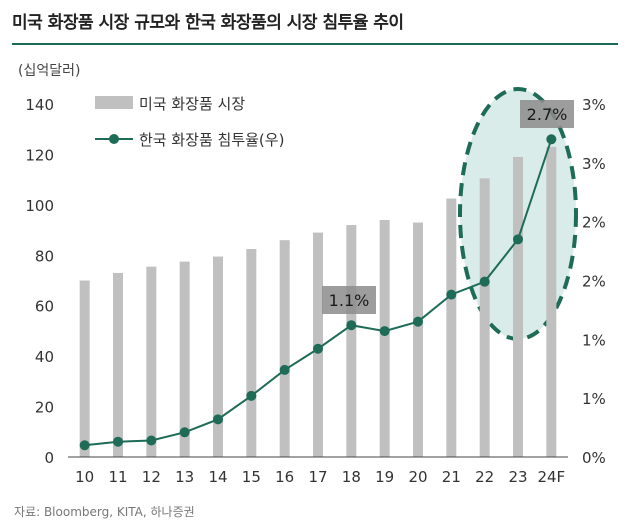  I want to click on x-tick-label-21: 21, so click(451, 477).